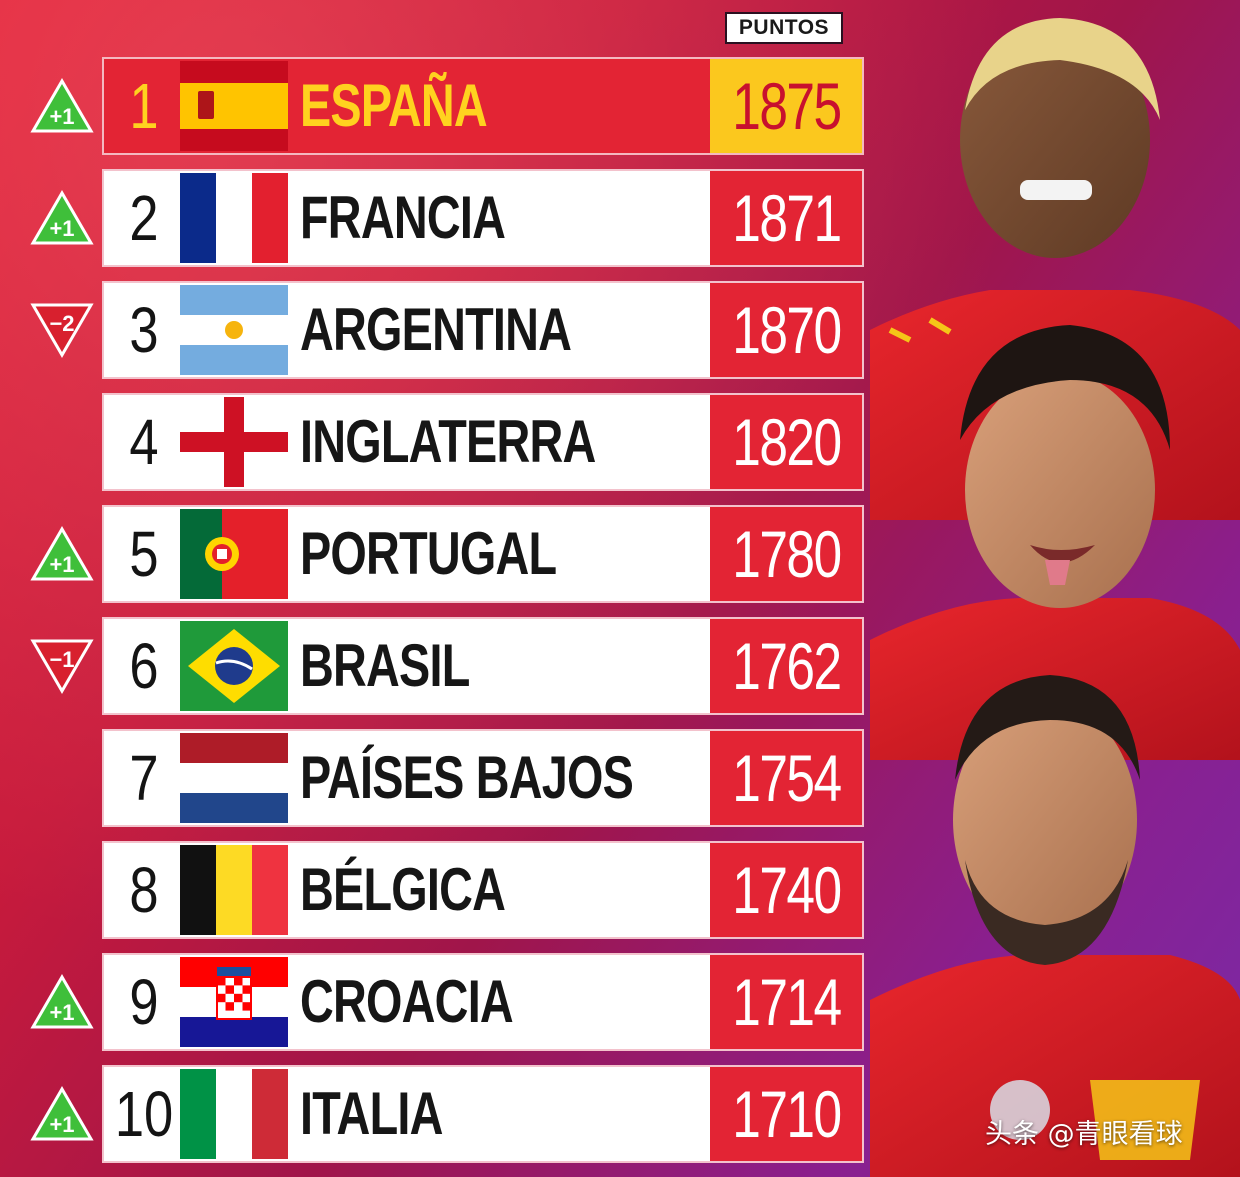 Image resolution: width=1240 pixels, height=1177 pixels. What do you see at coordinates (403, 889) in the screenshot?
I see `country-name: BÉLGICA` at bounding box center [403, 889].